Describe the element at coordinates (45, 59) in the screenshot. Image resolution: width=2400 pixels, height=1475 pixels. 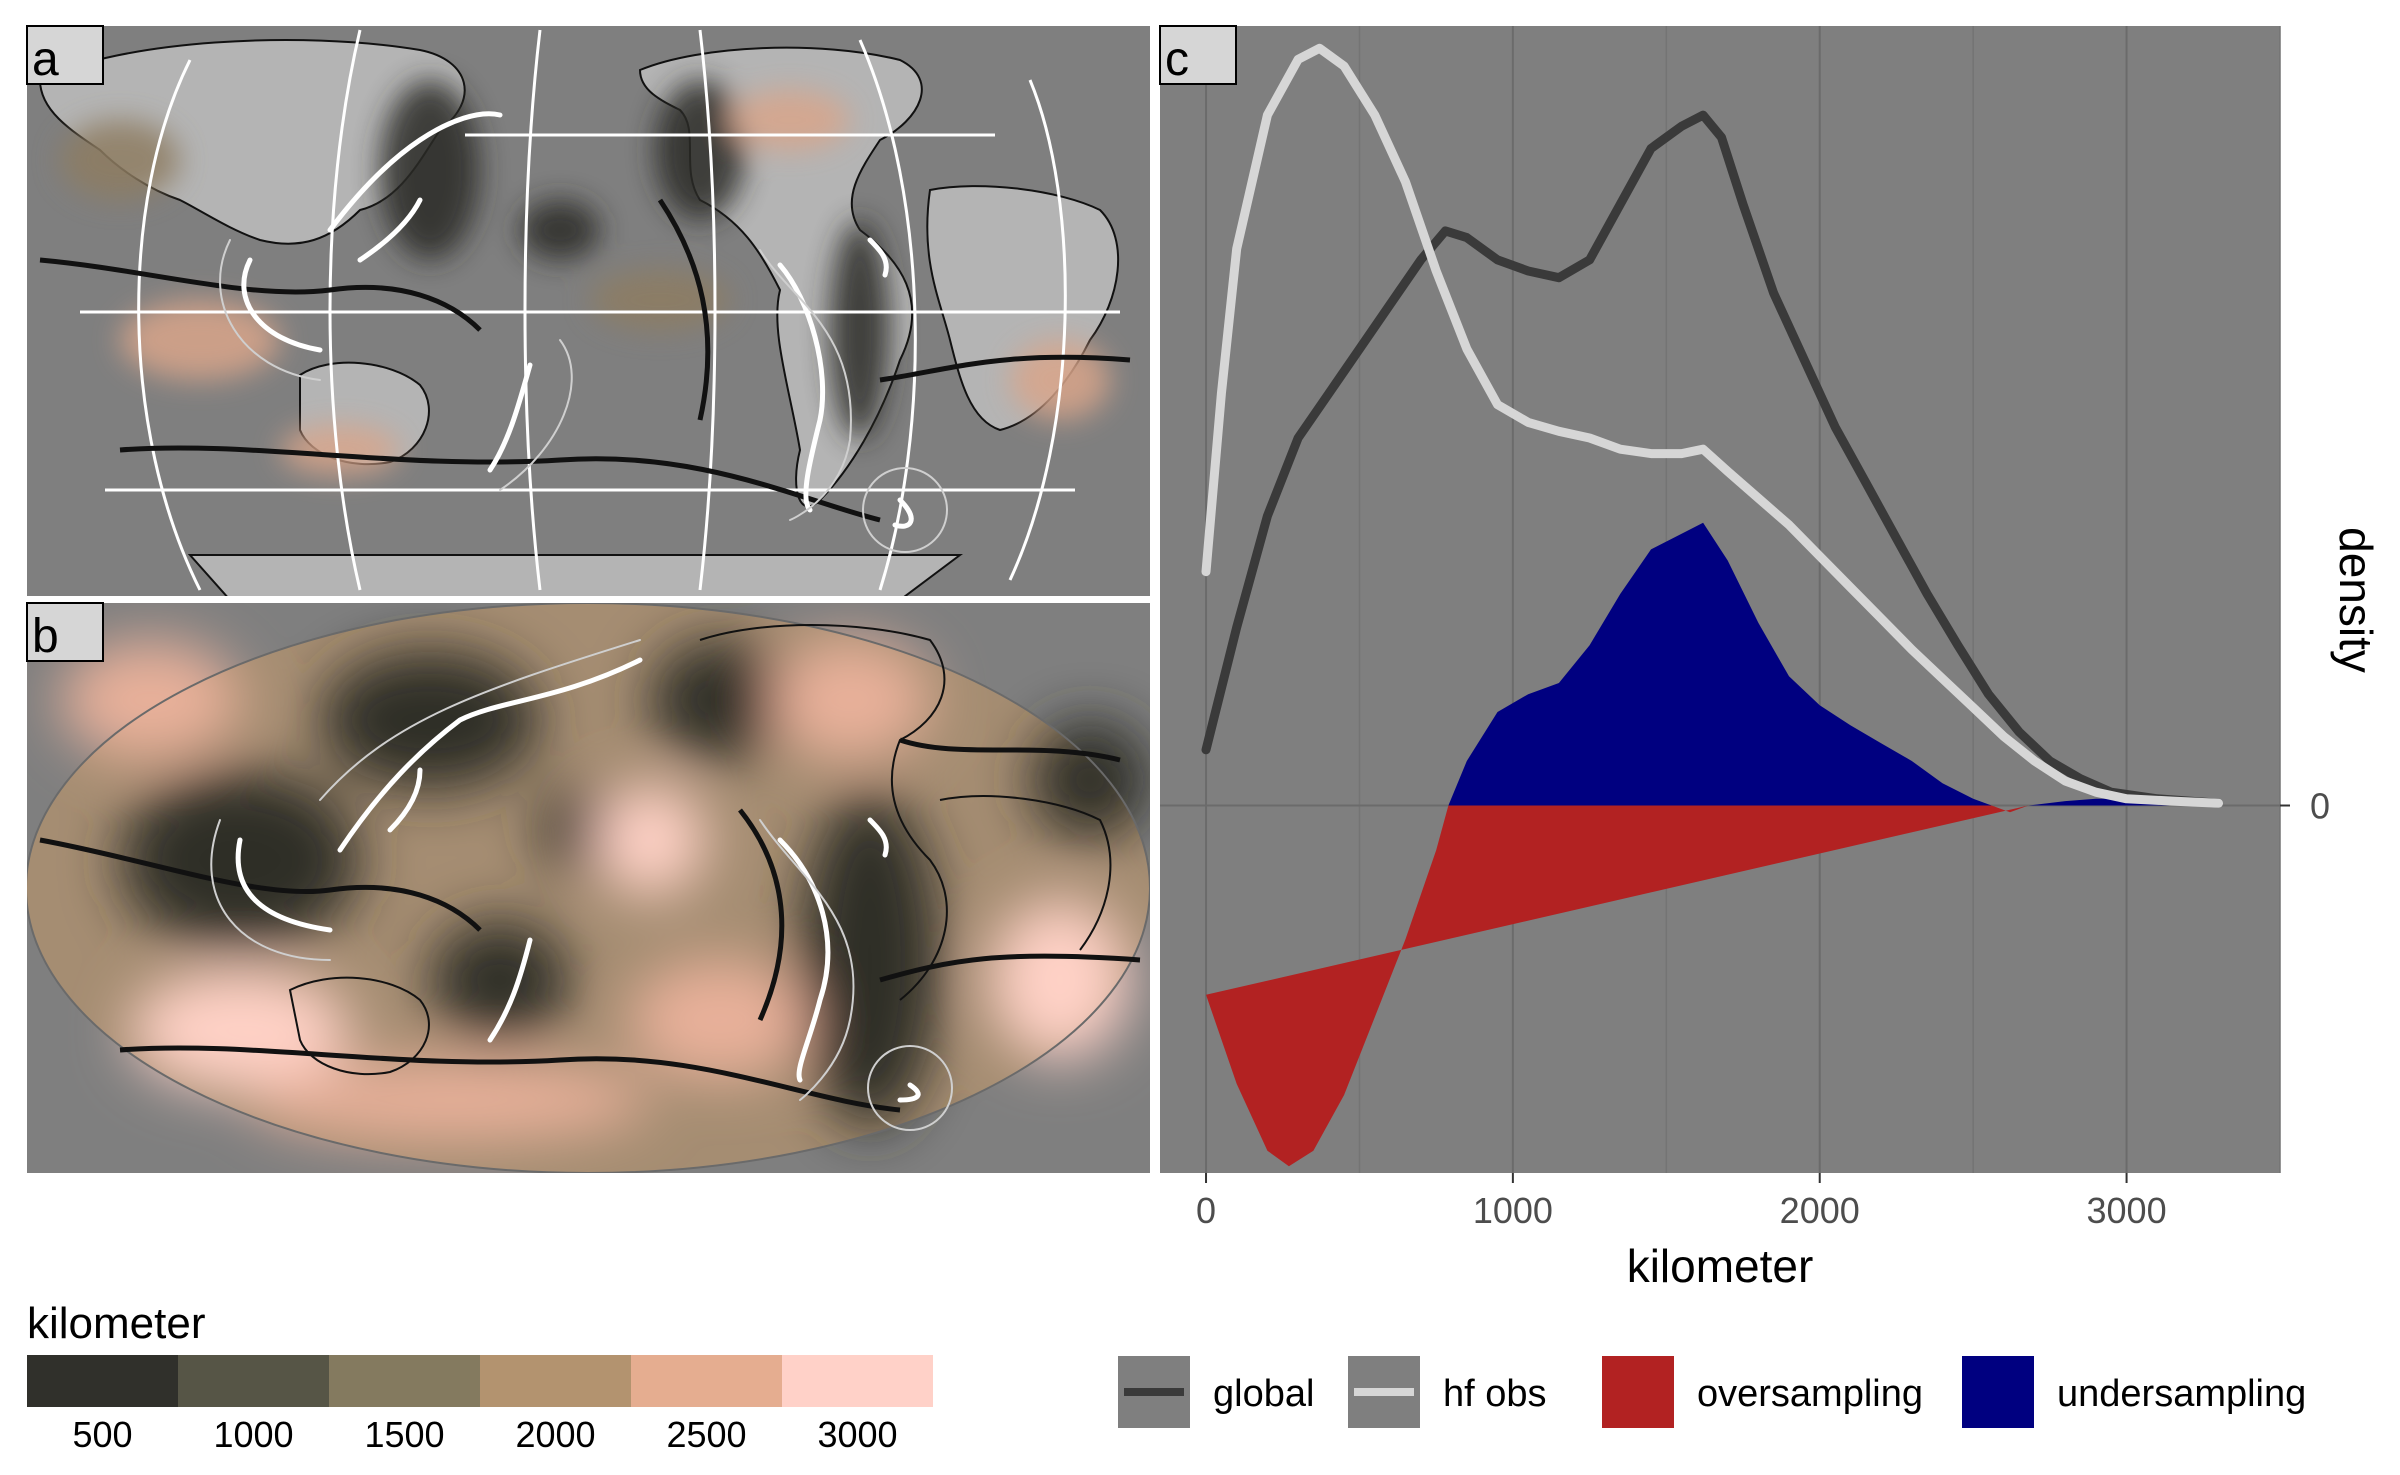
I see `panel-a-label: a` at that location.